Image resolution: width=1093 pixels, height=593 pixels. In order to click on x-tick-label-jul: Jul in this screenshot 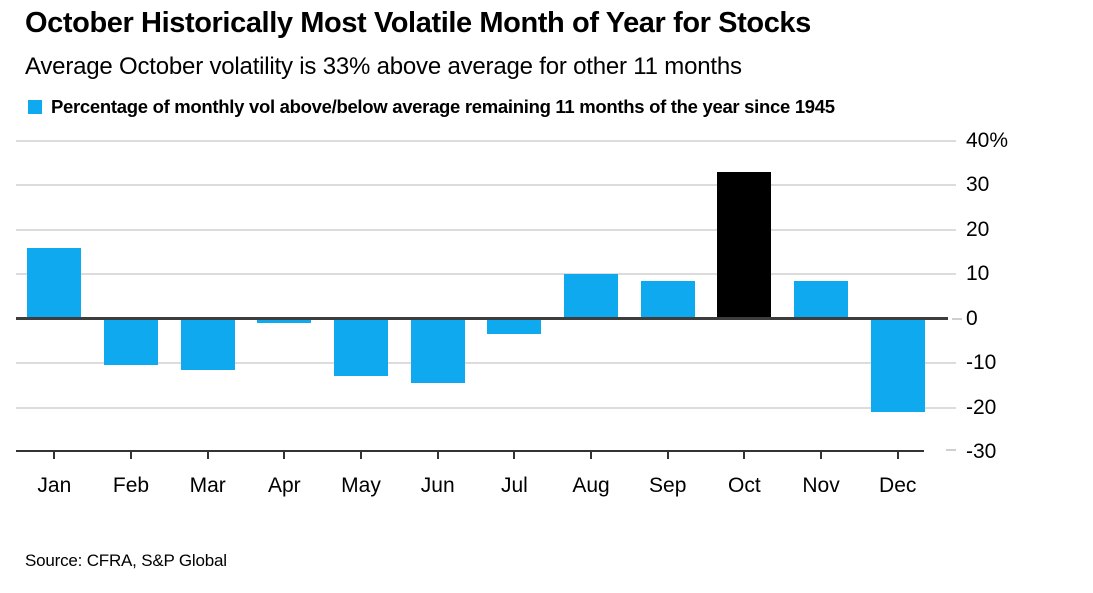, I will do `click(514, 485)`.